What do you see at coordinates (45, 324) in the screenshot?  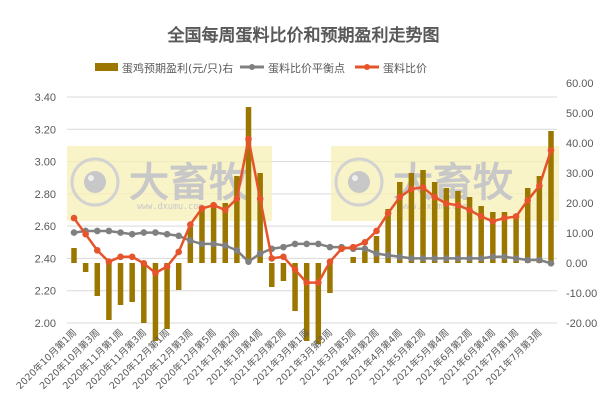 I see `left-tick-label: 2.00` at bounding box center [45, 324].